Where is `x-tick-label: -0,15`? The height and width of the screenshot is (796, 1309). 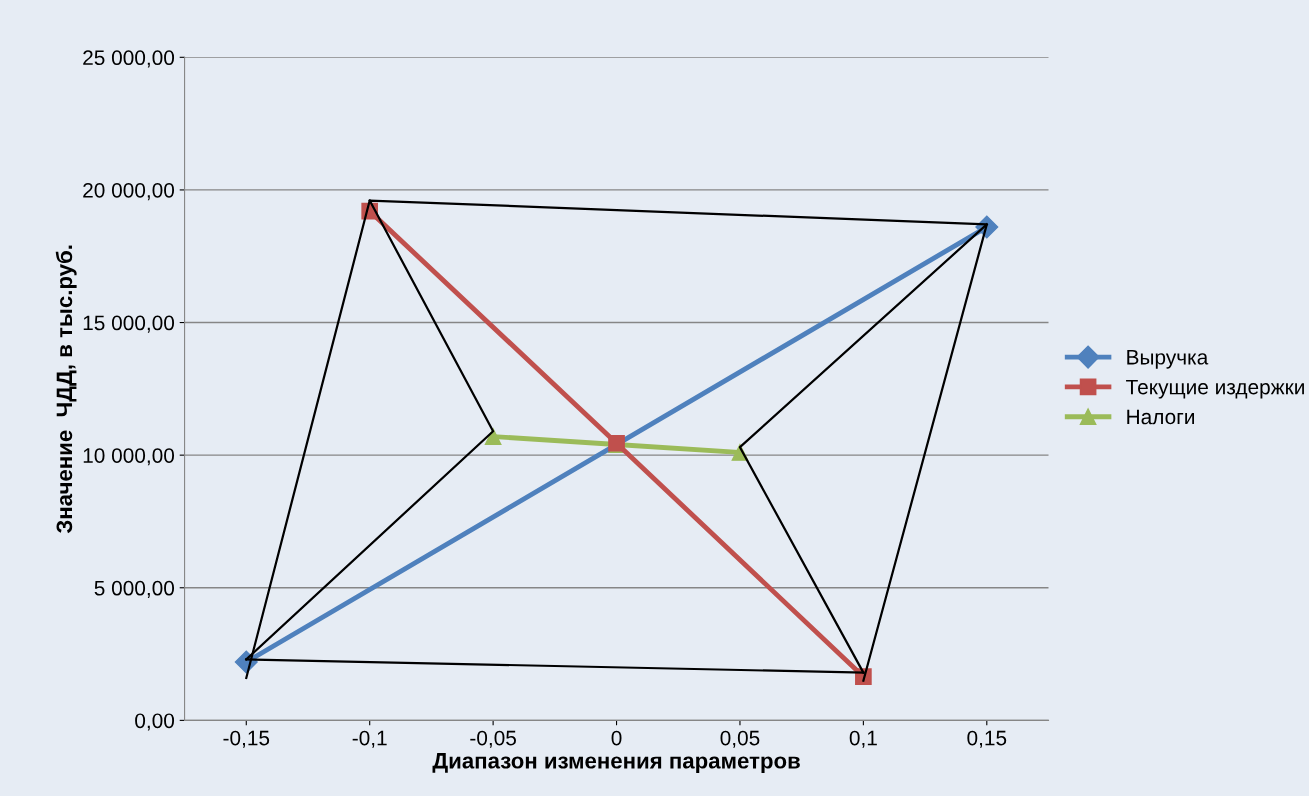
x-tick-label: -0,15 is located at coordinates (246, 739).